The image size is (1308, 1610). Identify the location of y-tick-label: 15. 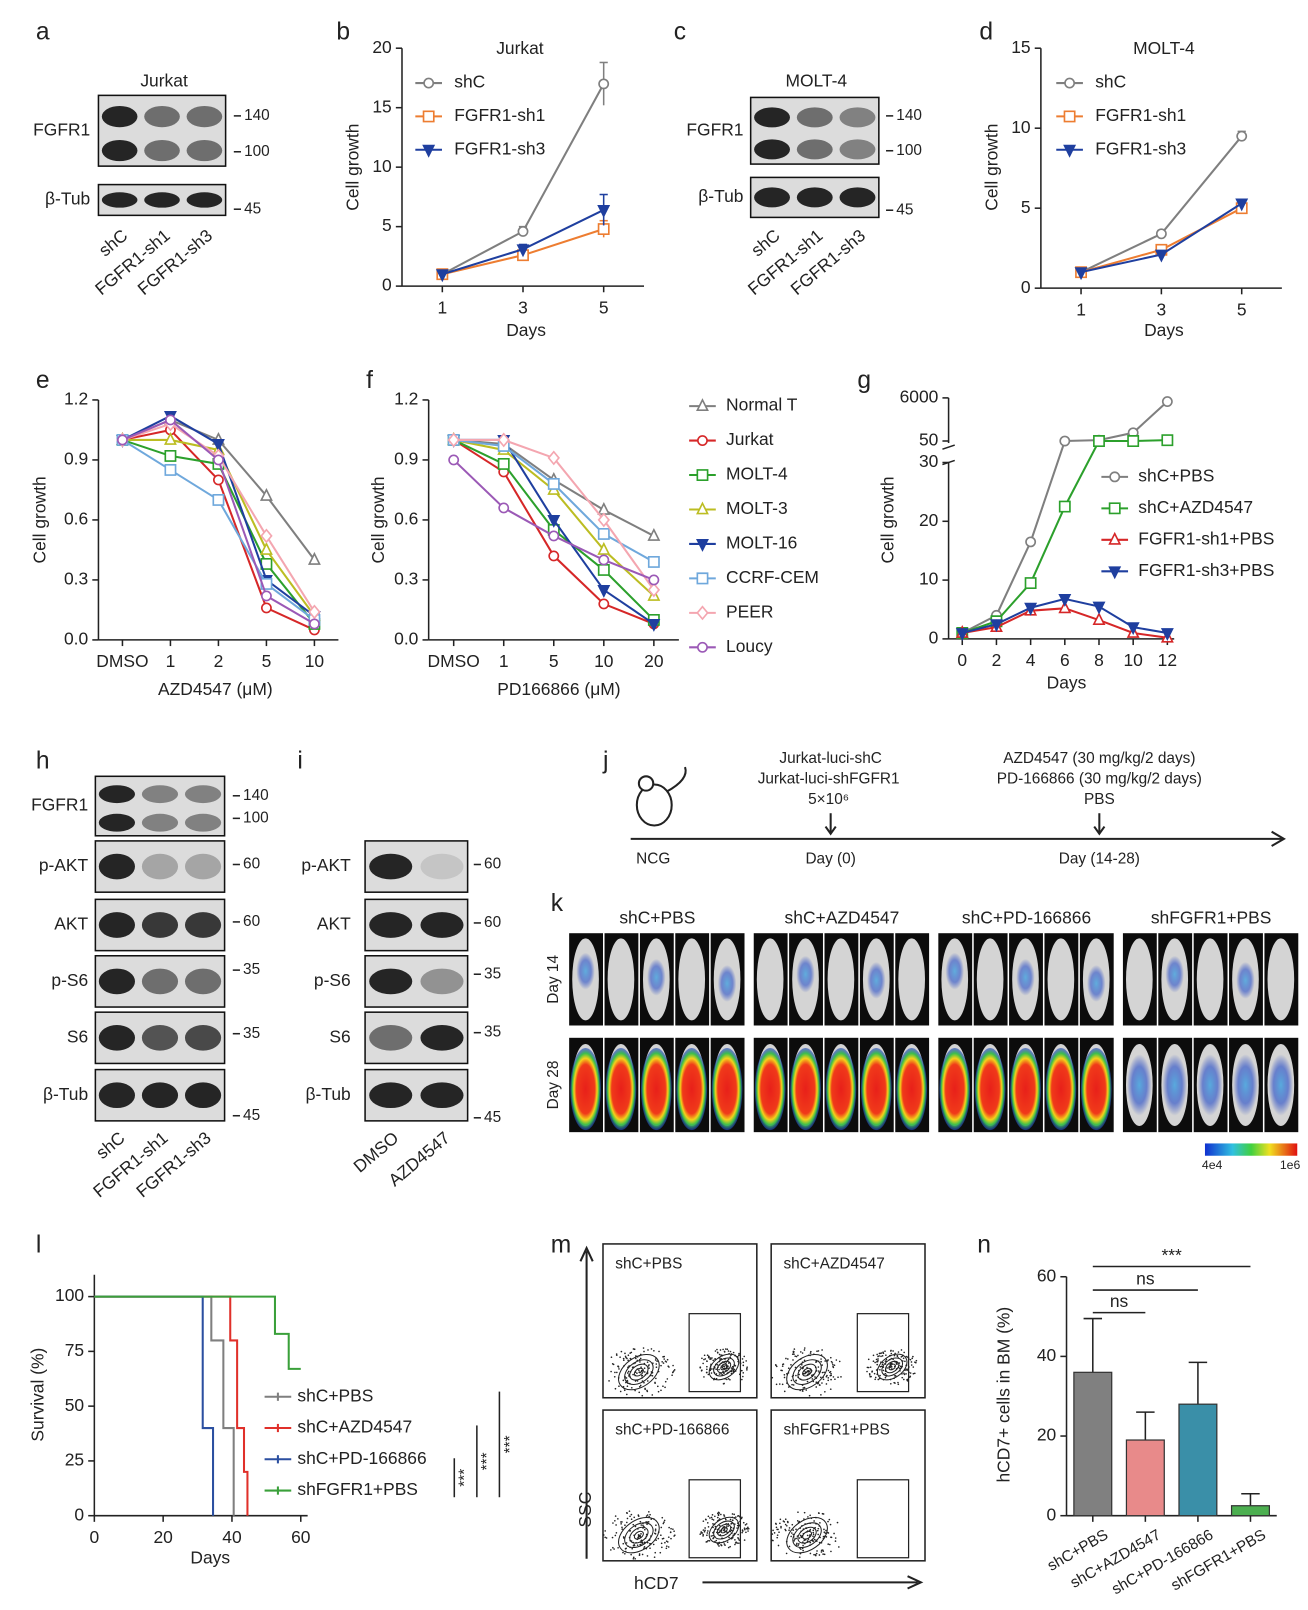
(381, 106).